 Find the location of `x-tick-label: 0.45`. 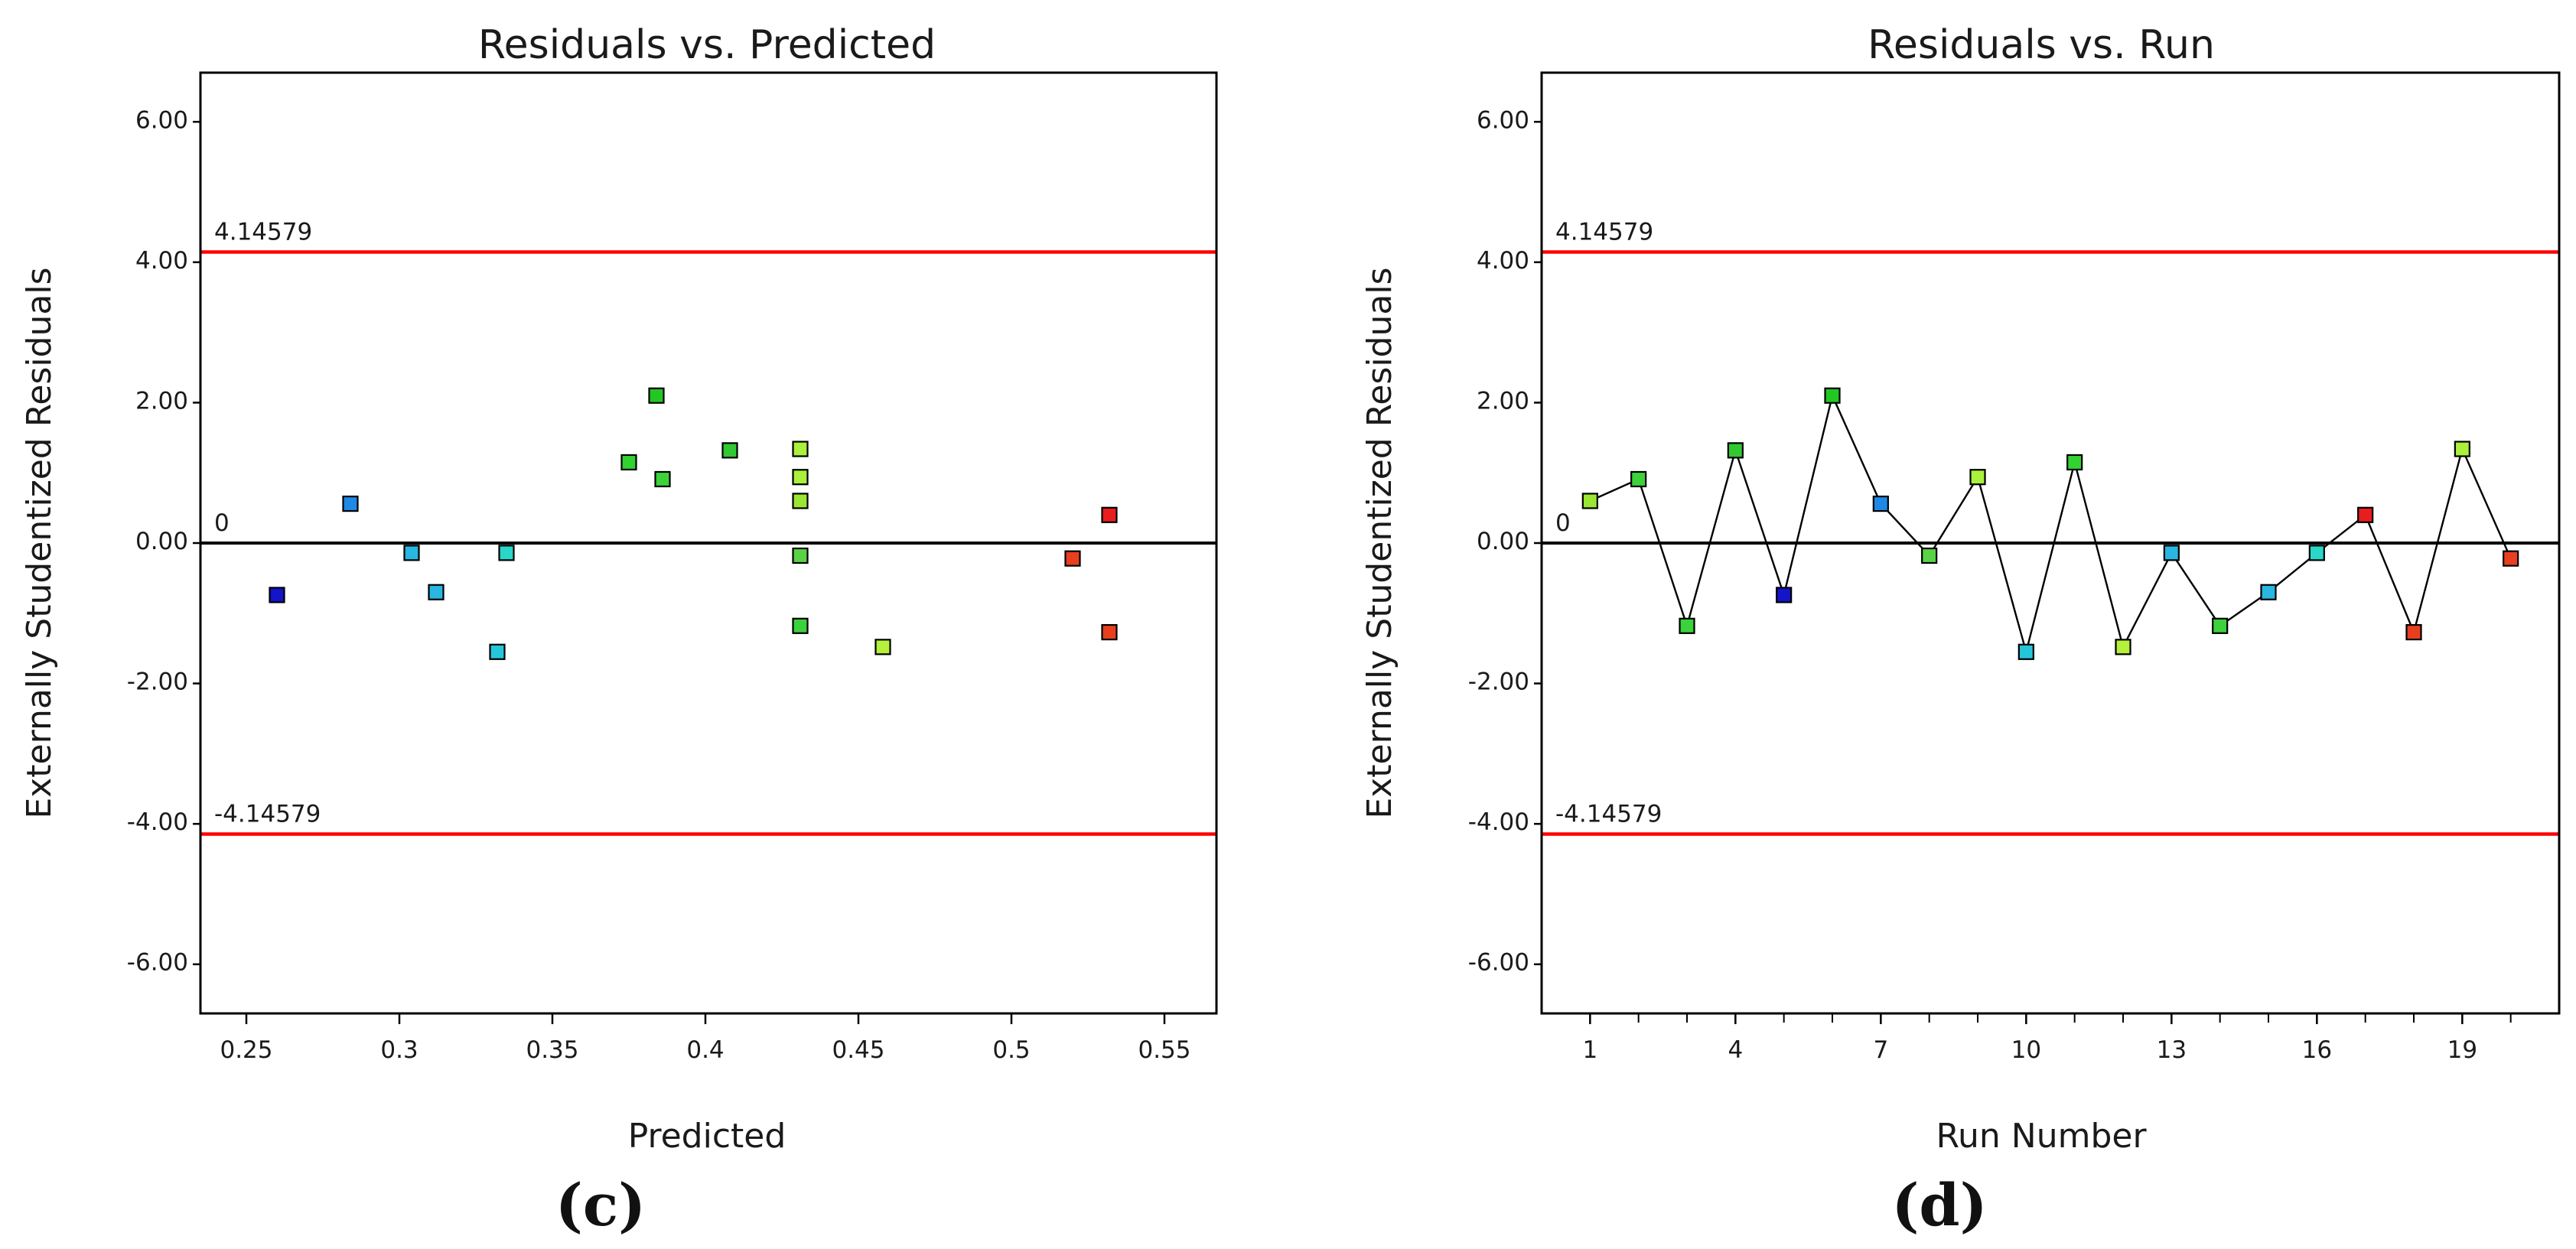

x-tick-label: 0.45 is located at coordinates (858, 1050).